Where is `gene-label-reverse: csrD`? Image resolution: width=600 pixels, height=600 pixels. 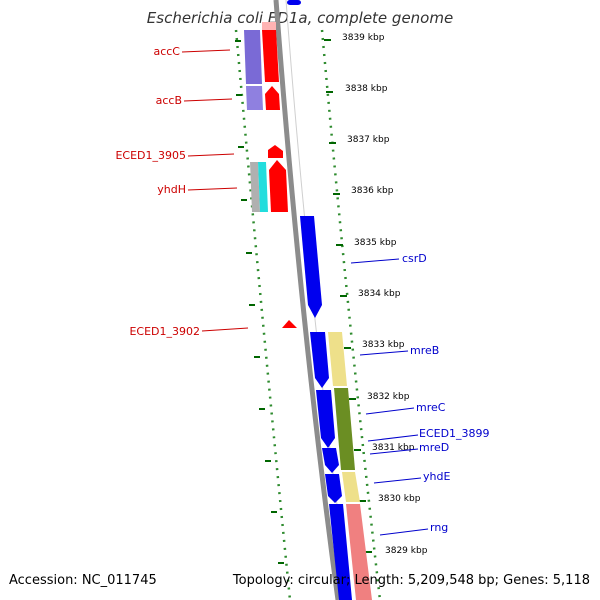 gene-label-reverse: csrD is located at coordinates (414, 258).